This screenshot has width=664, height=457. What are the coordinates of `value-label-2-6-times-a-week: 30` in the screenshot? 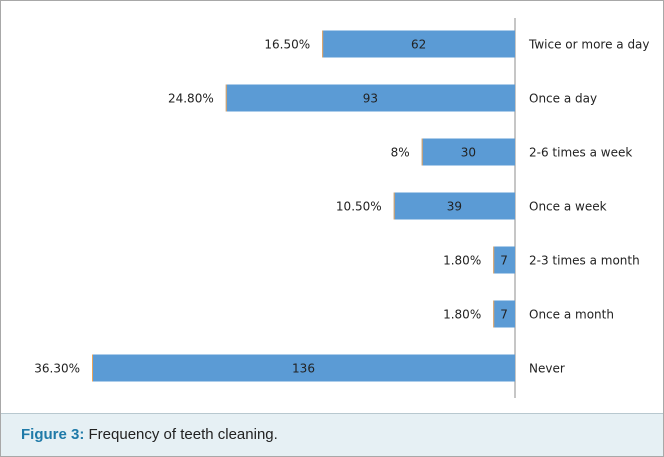 It's located at (468, 153).